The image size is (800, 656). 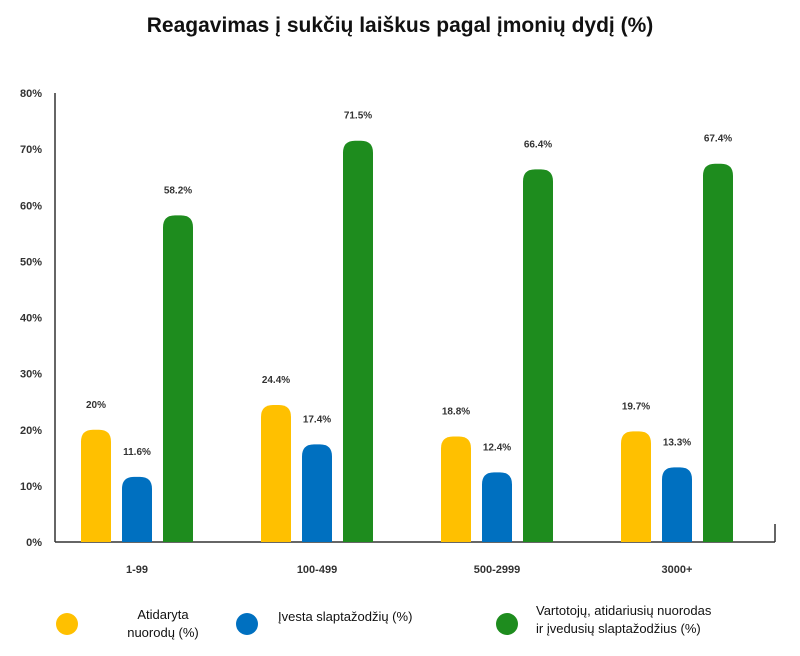 I want to click on x-category-label: 100-499, so click(x=317, y=570).